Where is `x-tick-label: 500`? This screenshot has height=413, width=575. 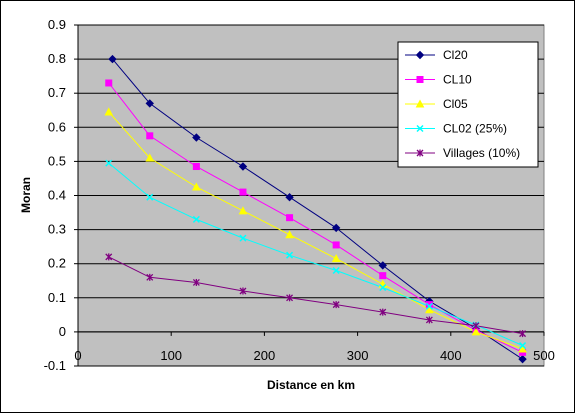 x-tick-label: 500 is located at coordinates (544, 355).